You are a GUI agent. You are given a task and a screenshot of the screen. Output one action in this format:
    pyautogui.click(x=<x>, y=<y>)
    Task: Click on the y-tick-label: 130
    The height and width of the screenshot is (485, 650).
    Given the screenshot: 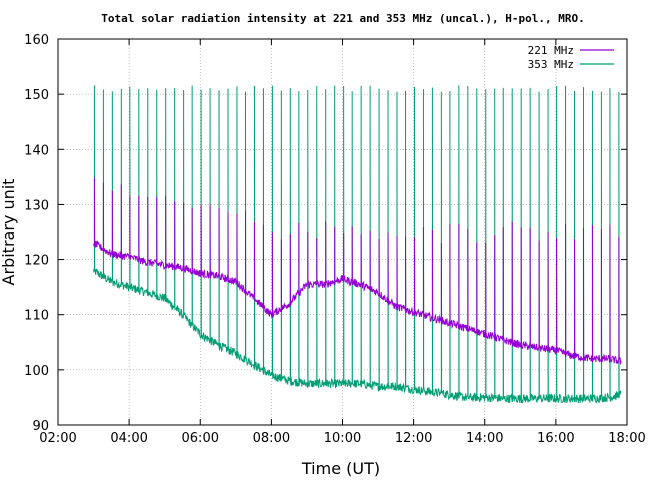 What is the action you would take?
    pyautogui.click(x=36, y=205)
    